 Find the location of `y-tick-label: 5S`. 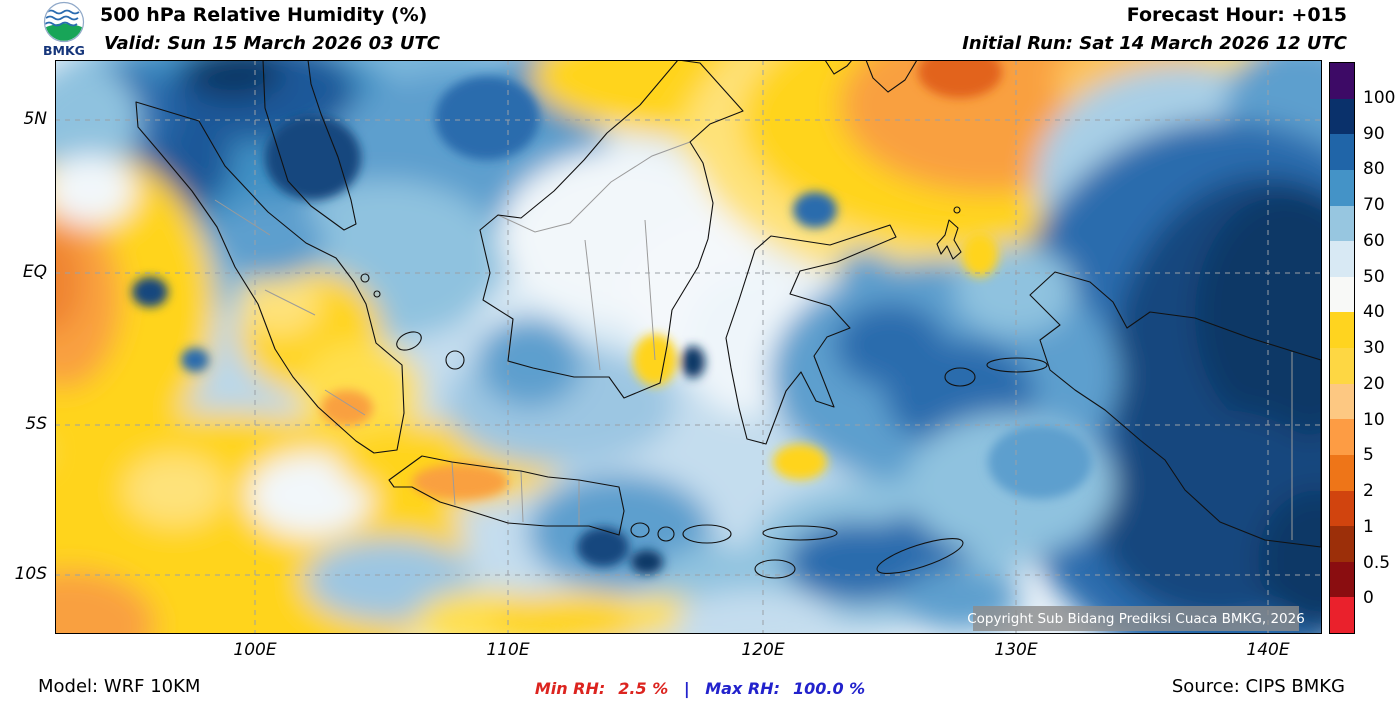

y-tick-label: 5S is located at coordinates (36, 424).